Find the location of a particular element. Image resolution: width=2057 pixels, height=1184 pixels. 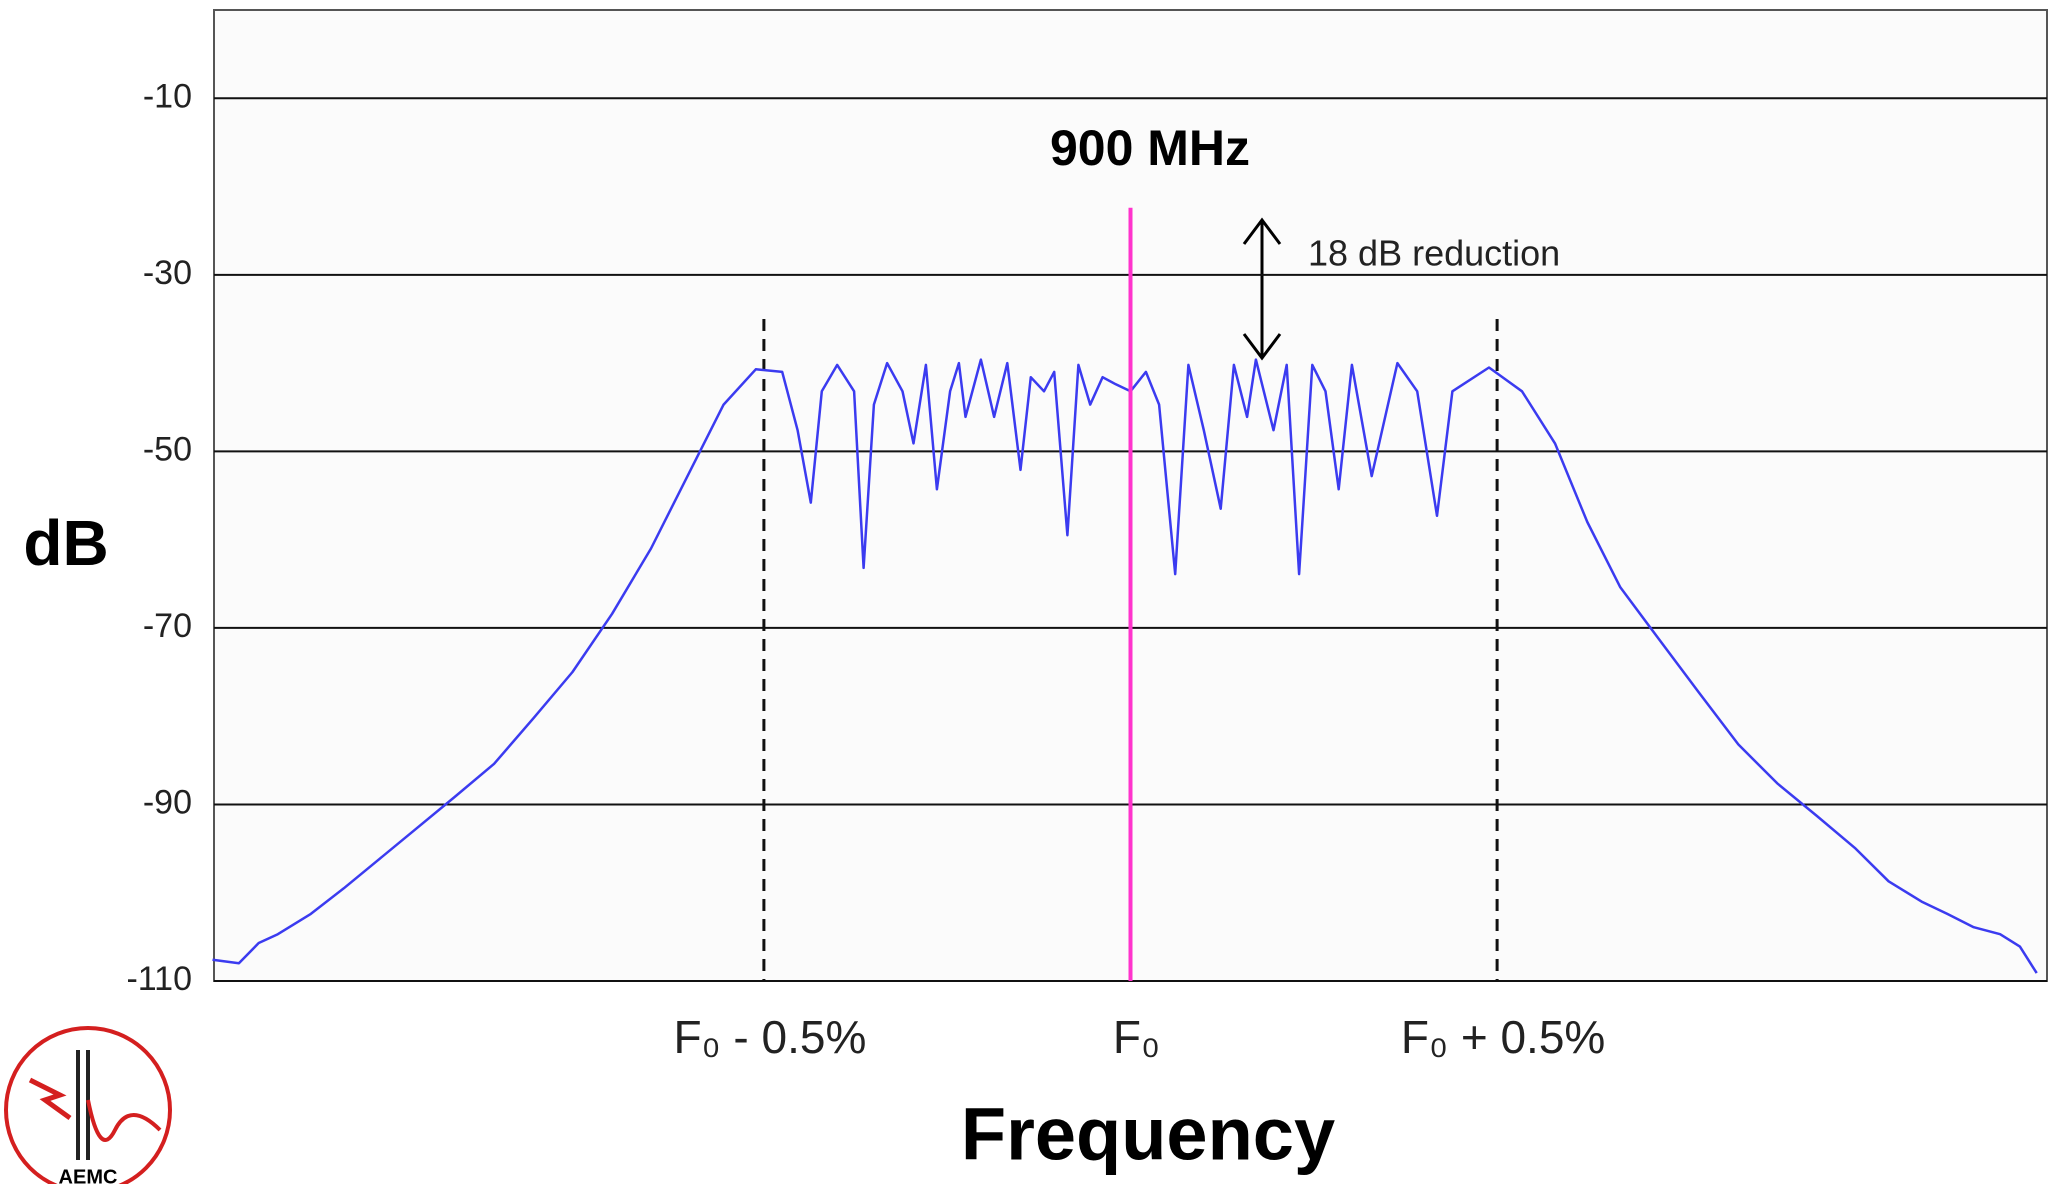

chart-title: 900 MHz is located at coordinates (1150, 148).